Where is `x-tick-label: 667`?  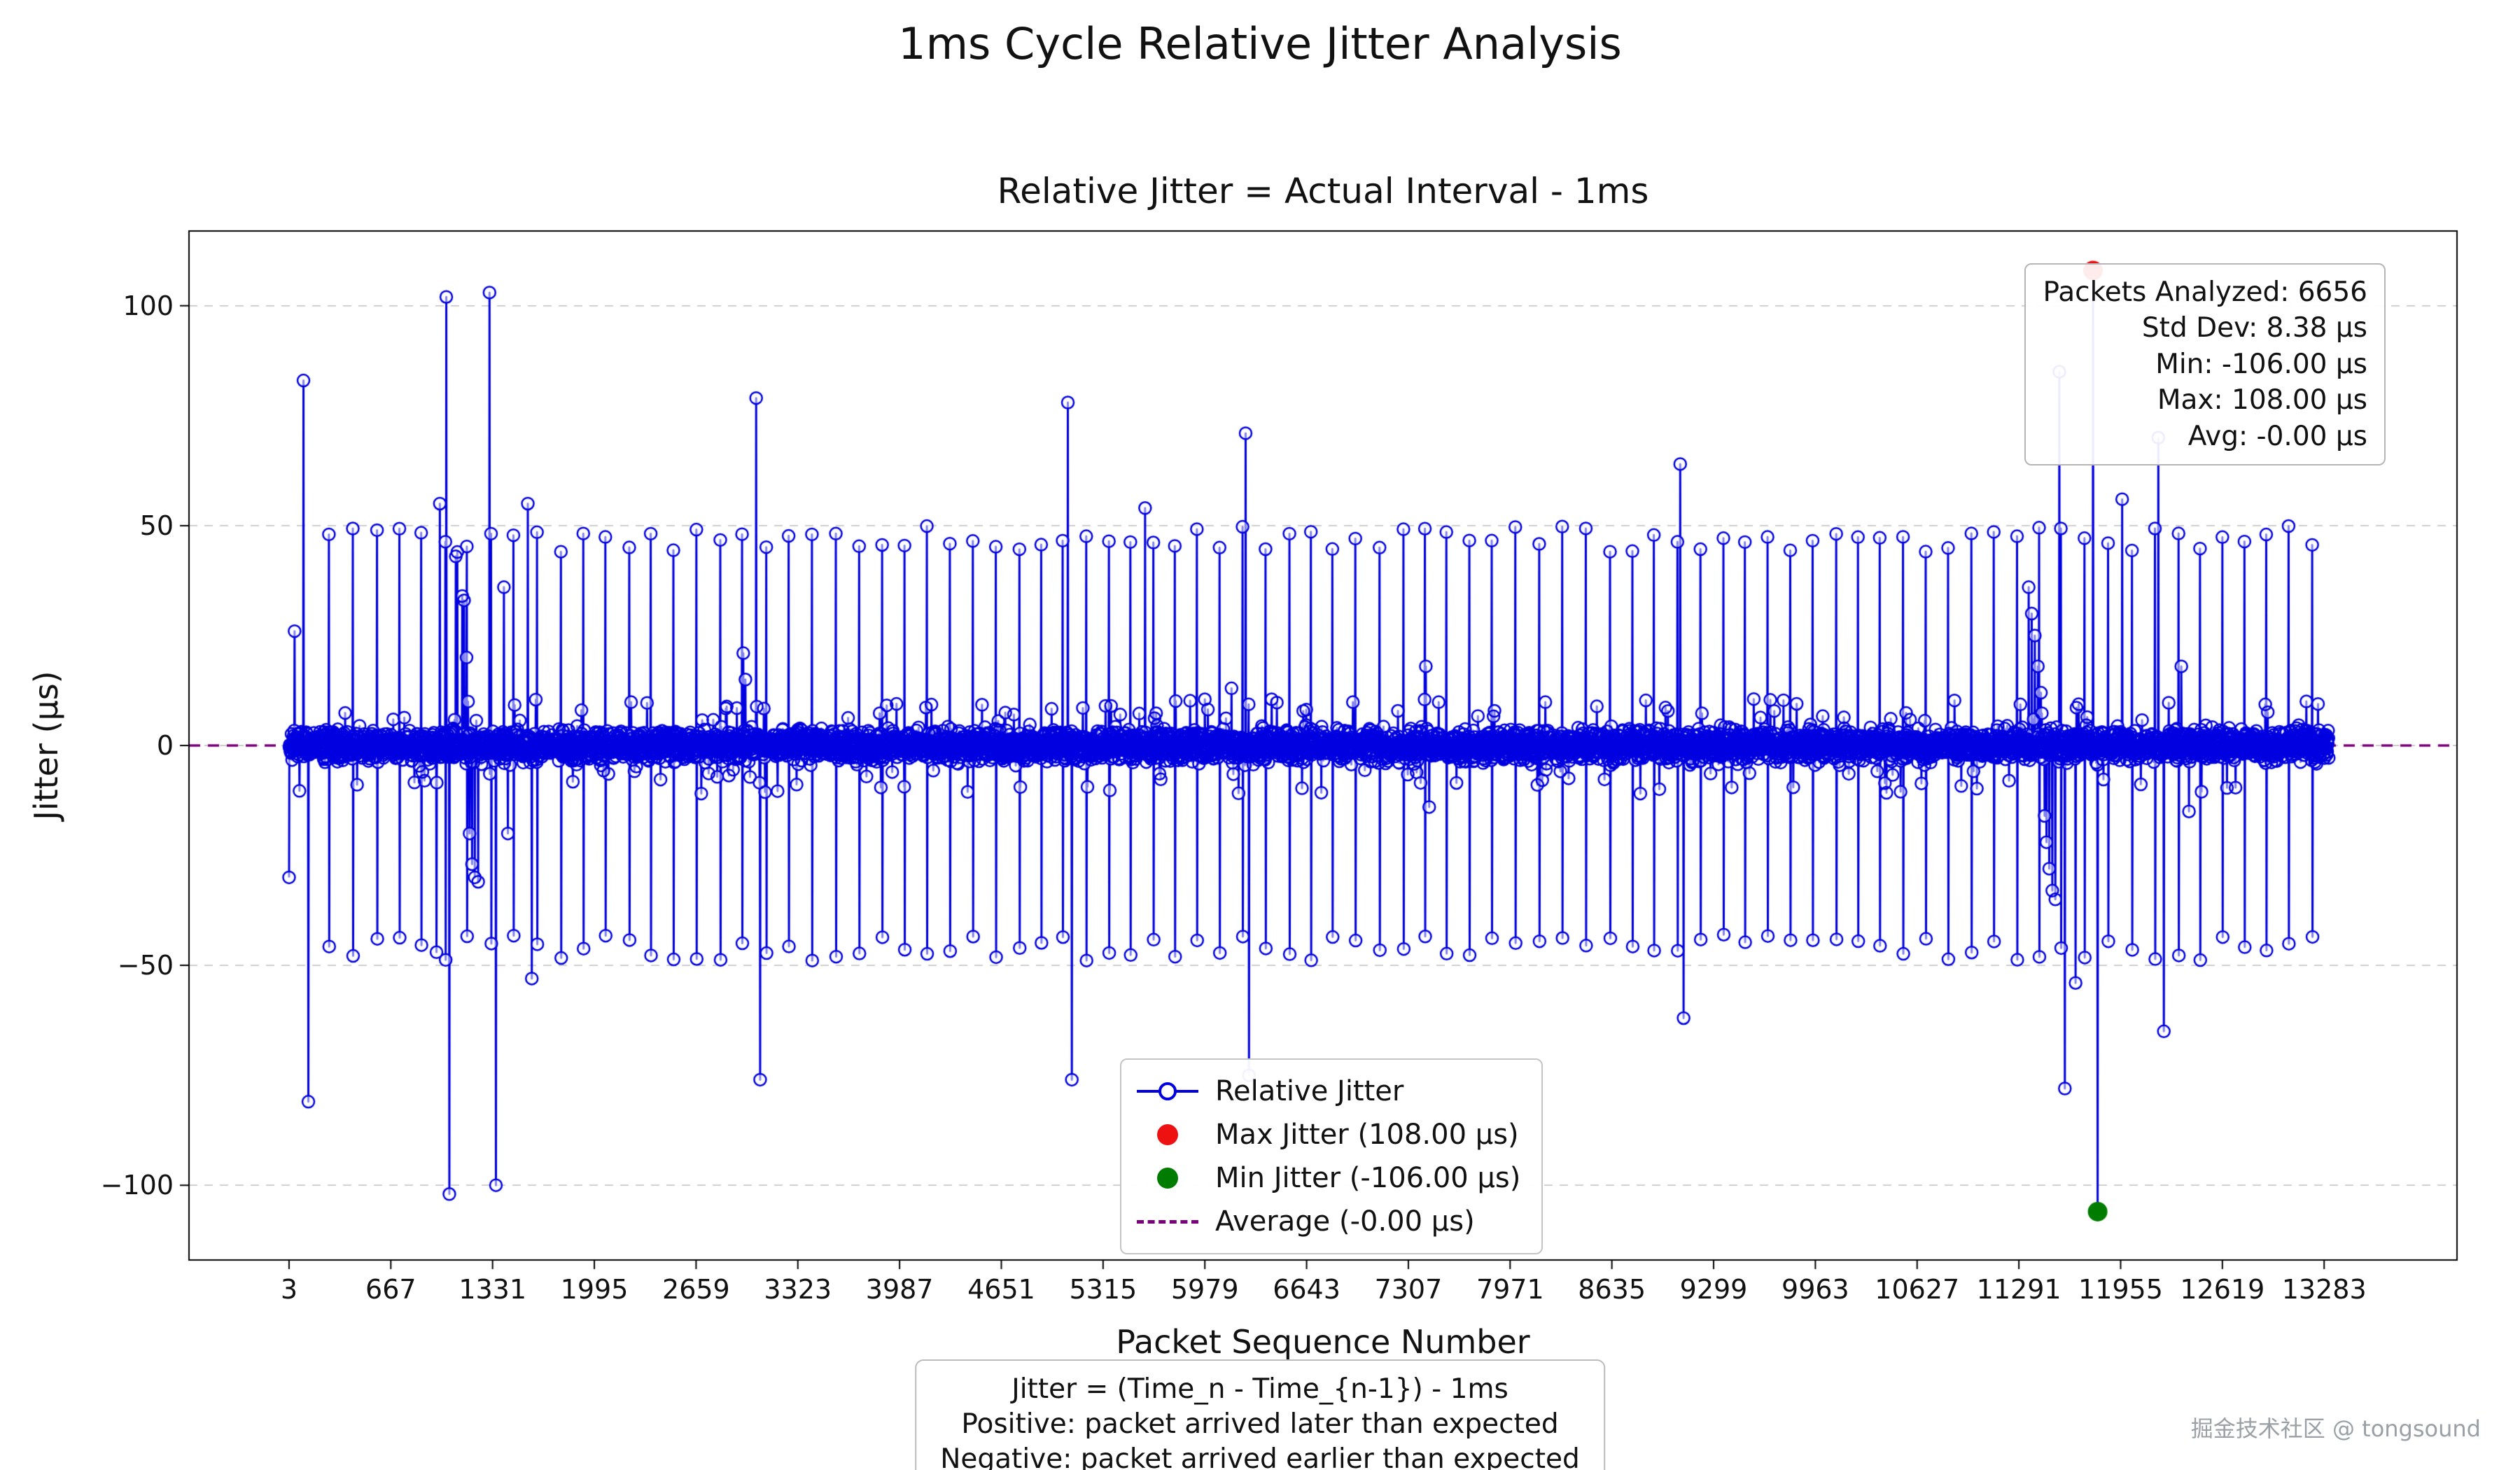 x-tick-label: 667 is located at coordinates (390, 1289).